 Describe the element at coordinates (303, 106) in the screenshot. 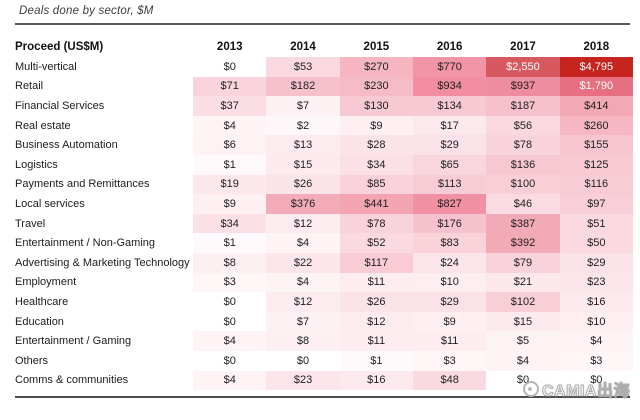

I see `value-cell: $7` at that location.